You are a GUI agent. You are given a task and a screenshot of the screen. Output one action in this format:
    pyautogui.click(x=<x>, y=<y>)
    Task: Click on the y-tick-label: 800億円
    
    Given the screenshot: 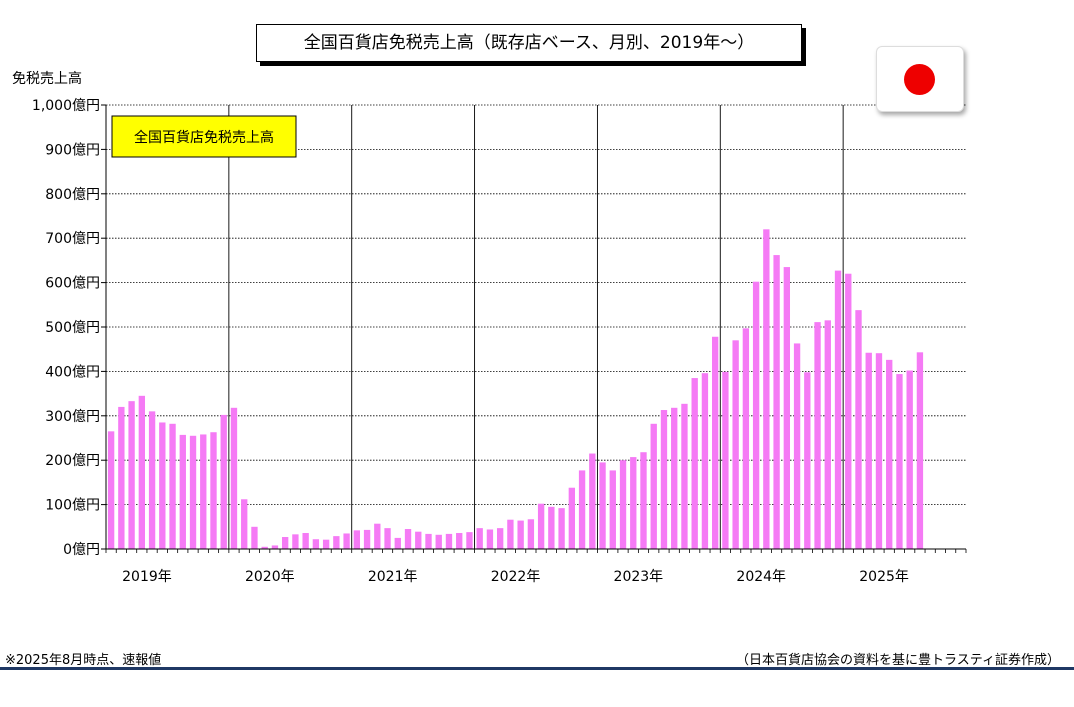 What is the action you would take?
    pyautogui.click(x=72, y=195)
    